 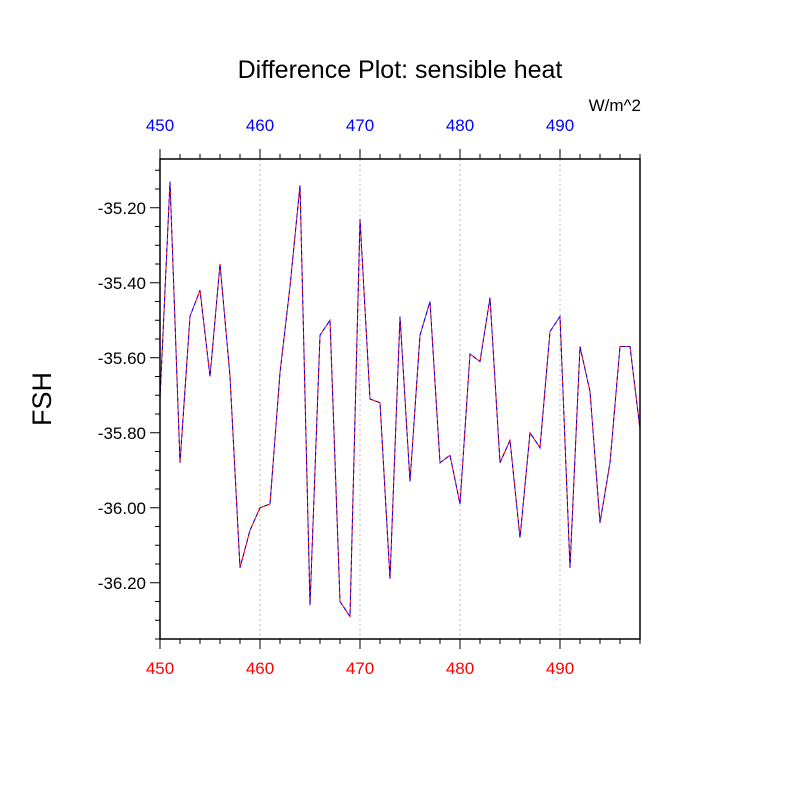 What do you see at coordinates (122, 433) in the screenshot?
I see `y-tick-label: -35.80` at bounding box center [122, 433].